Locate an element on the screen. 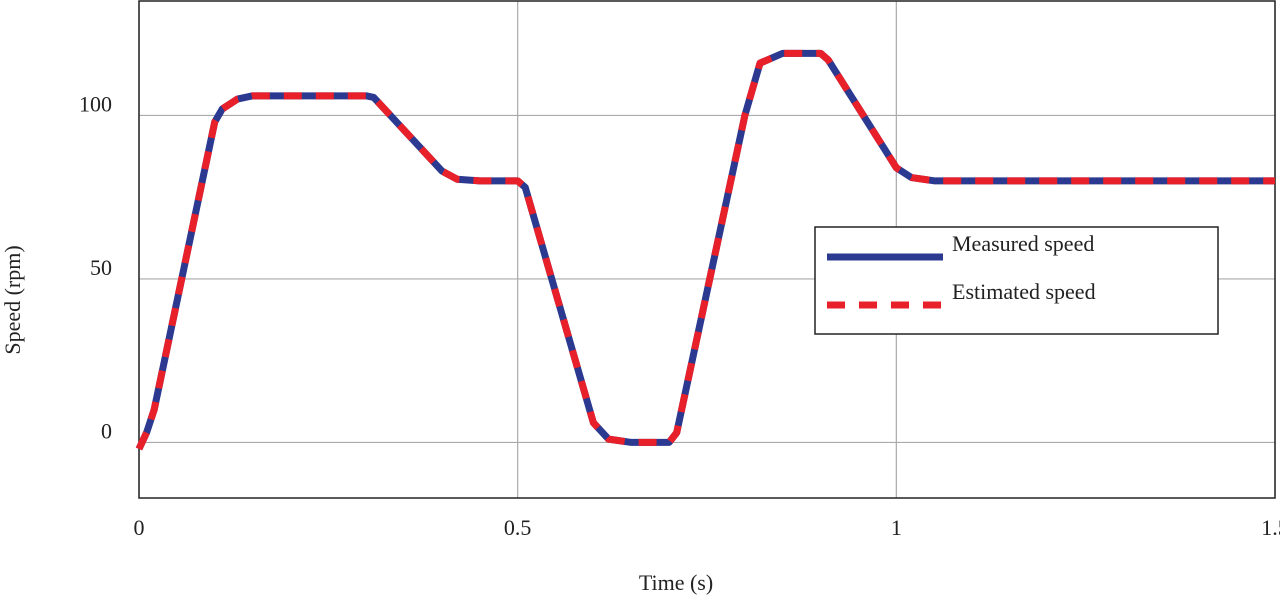  legend-label: Estimated speed is located at coordinates (1024, 291).